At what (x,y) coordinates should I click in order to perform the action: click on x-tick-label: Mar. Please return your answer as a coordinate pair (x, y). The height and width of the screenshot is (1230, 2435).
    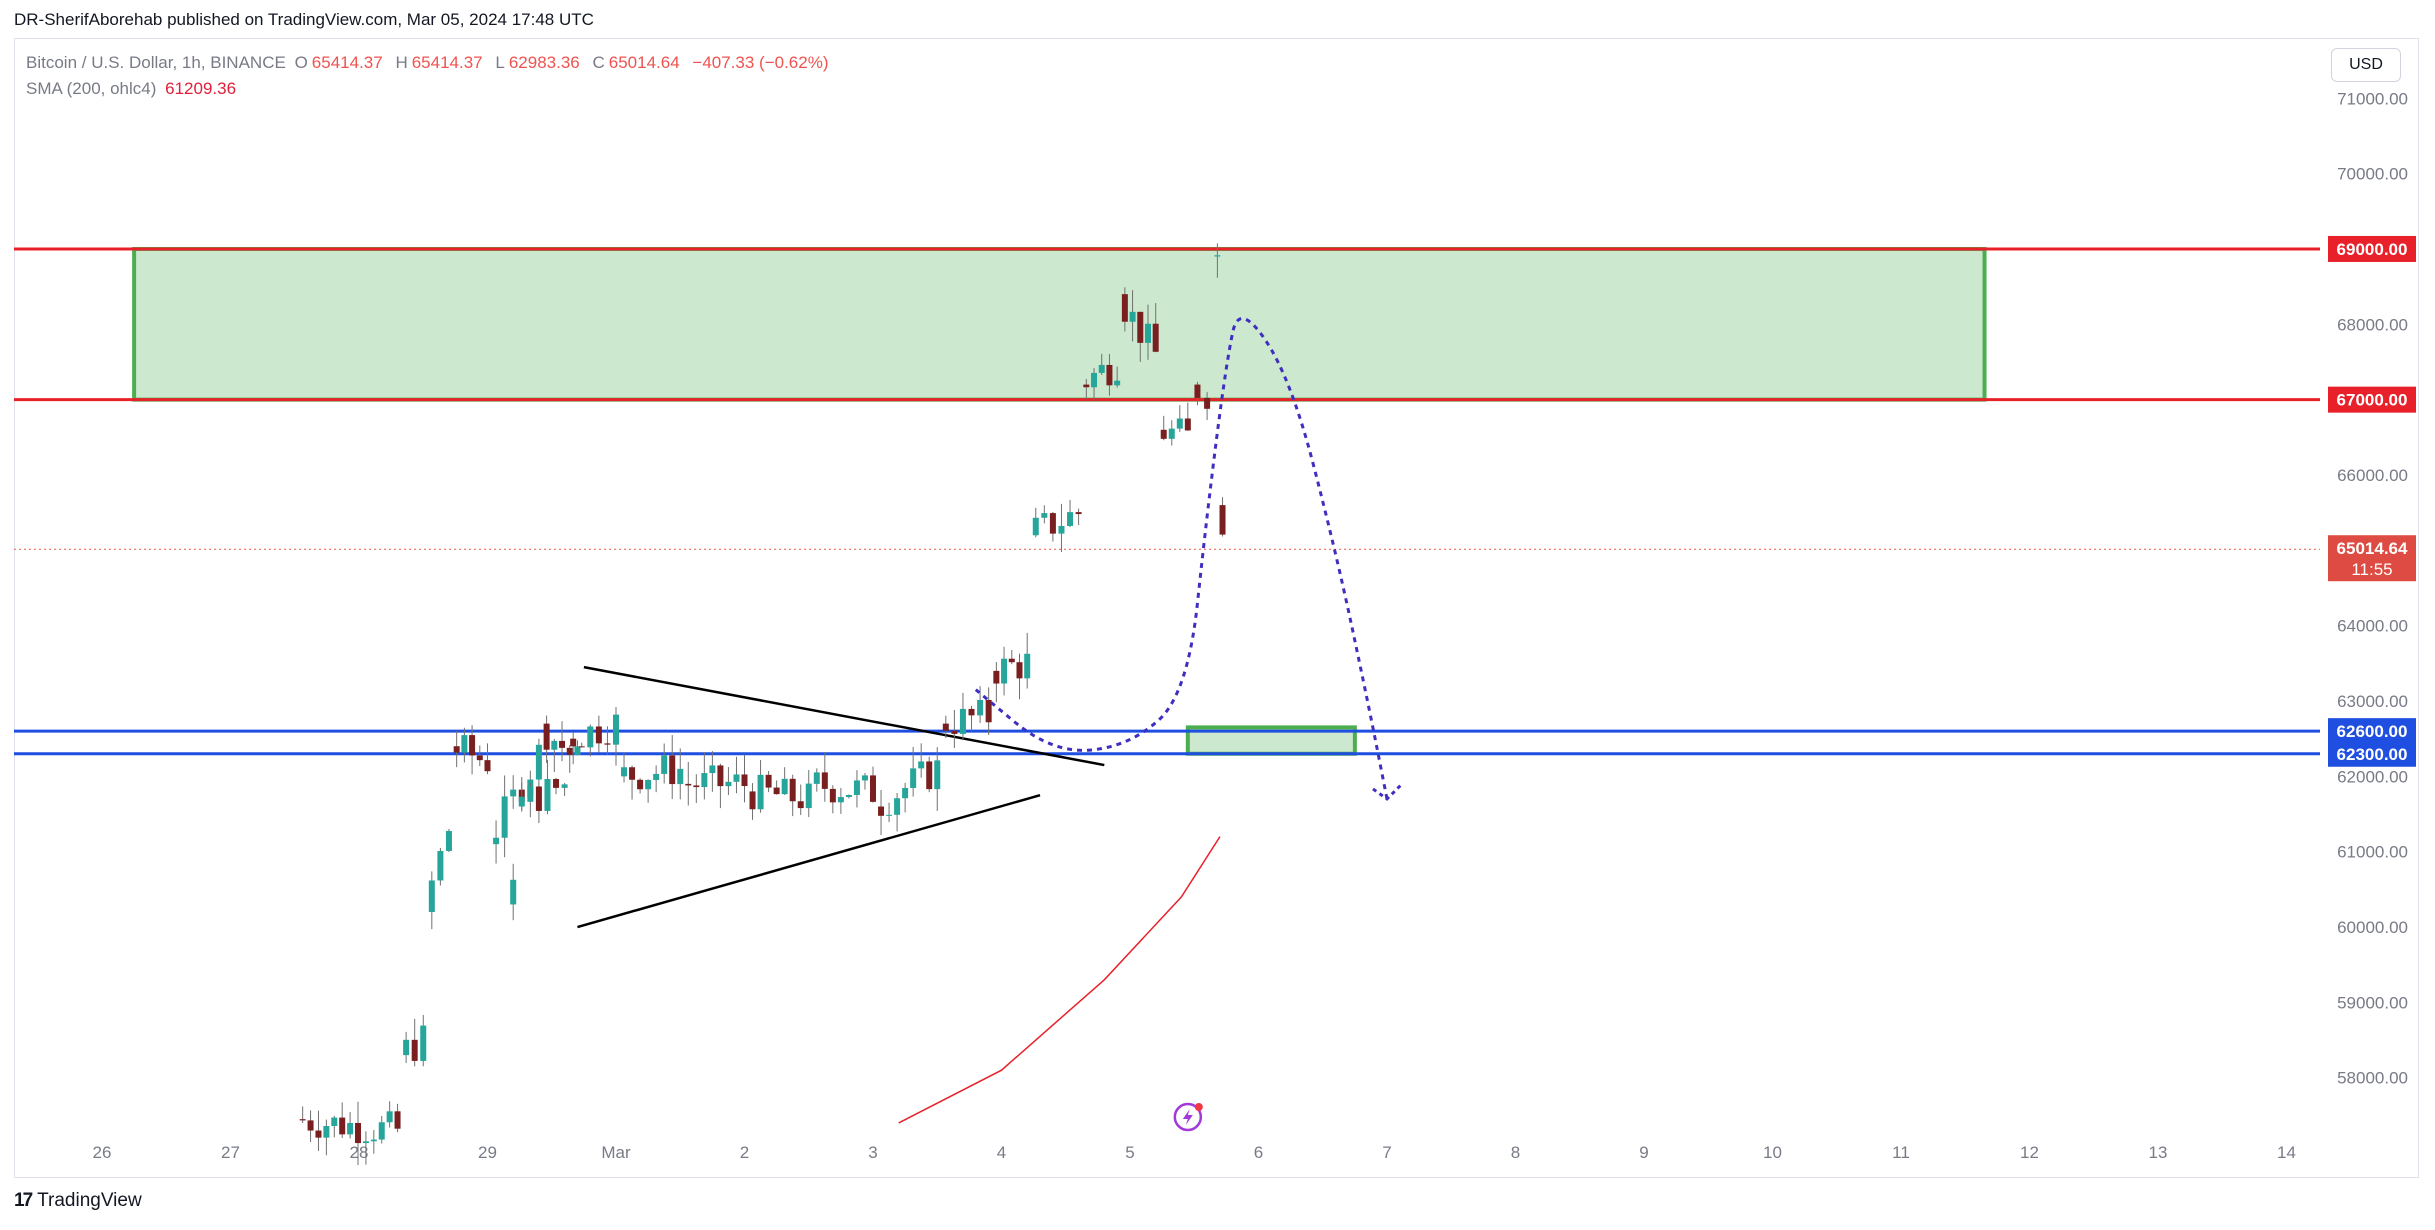
    Looking at the image, I should click on (616, 1152).